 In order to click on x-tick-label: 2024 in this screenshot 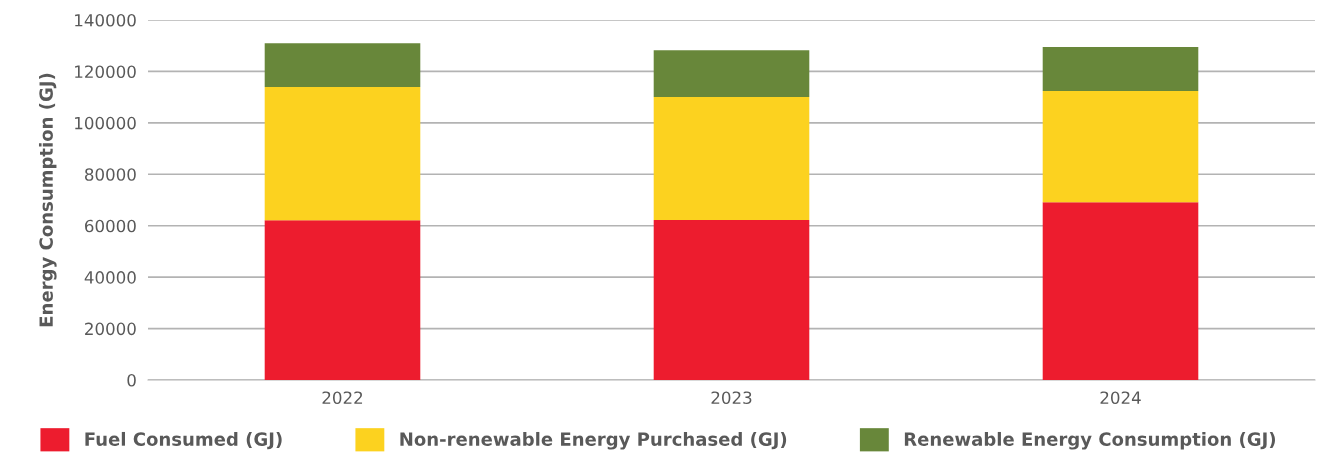, I will do `click(1120, 398)`.